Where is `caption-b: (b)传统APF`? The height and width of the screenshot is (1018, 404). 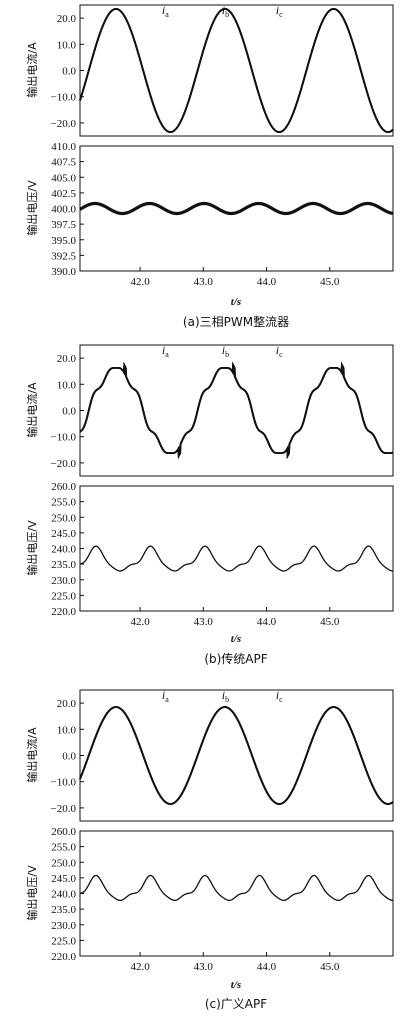
caption-b: (b)传统APF is located at coordinates (235, 658).